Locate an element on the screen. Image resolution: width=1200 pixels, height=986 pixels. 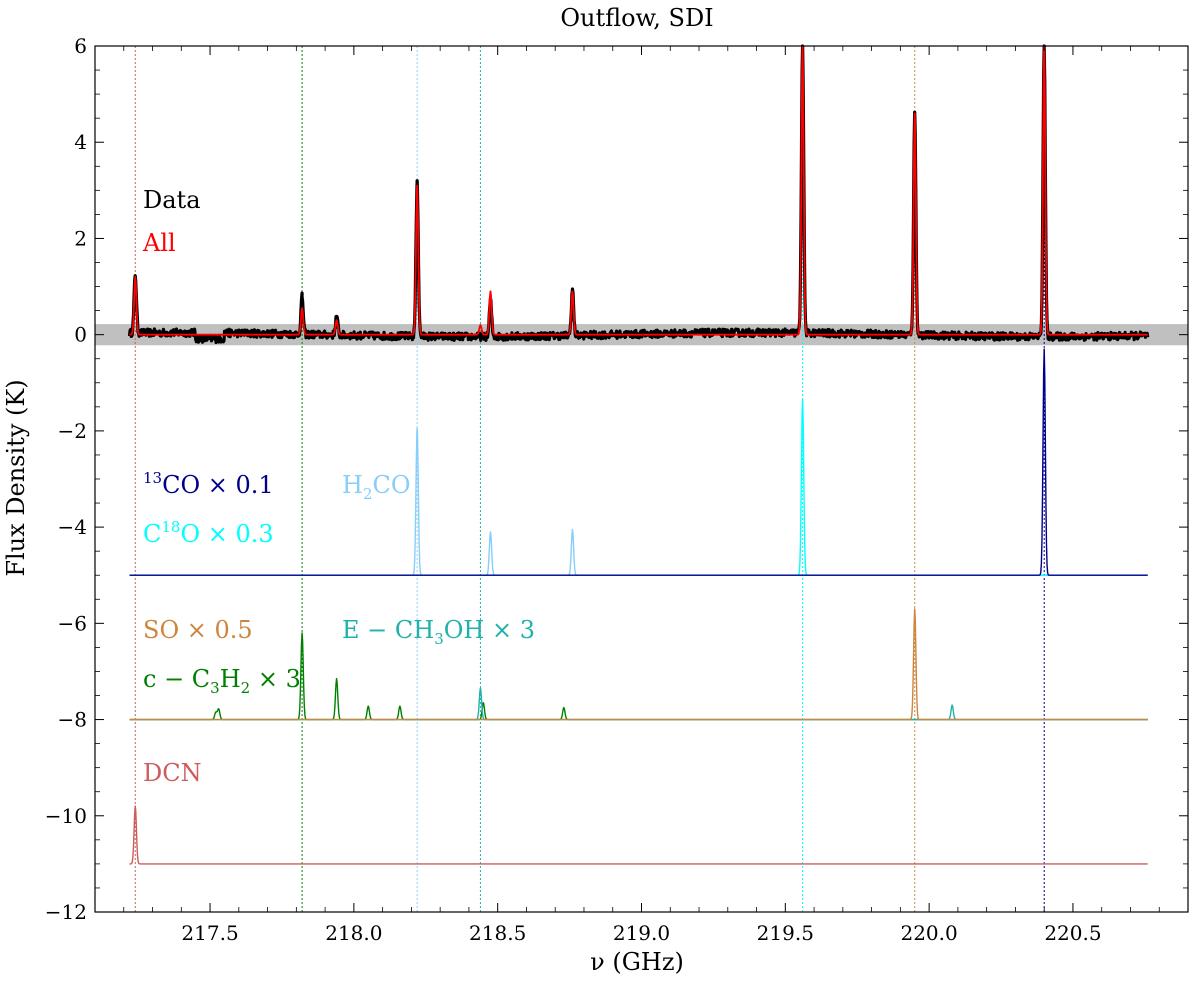
legend-so: SO × 0.5 is located at coordinates (198, 630).